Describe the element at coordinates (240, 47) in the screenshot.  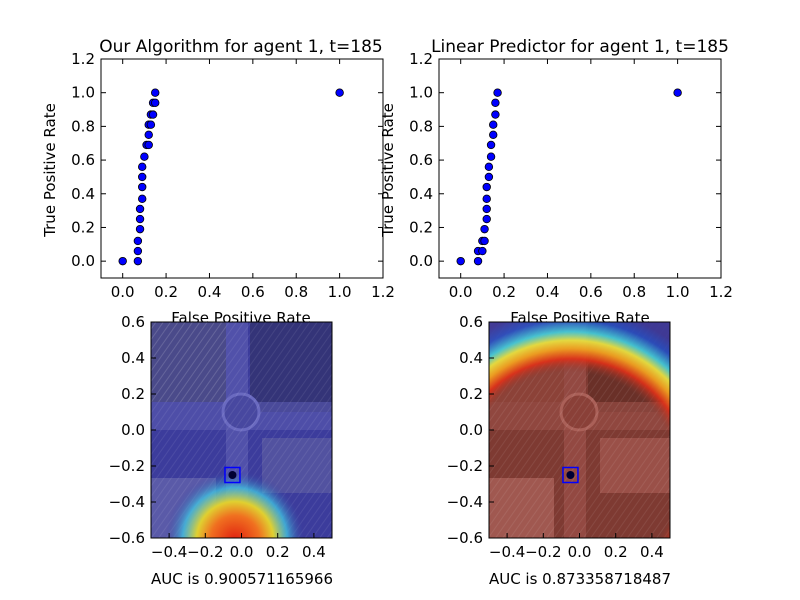
I see `chart-title: Our Algorithm for agent 1, t=185` at that location.